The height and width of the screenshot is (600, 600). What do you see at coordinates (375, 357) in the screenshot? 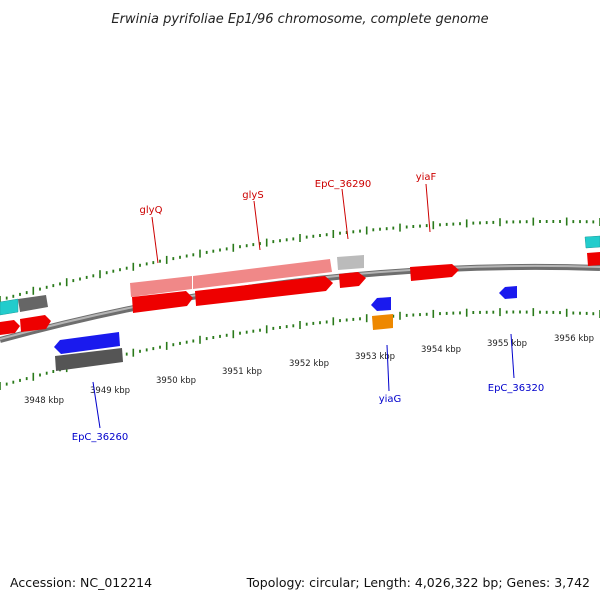
I see `scale-label-3953: 3953 kbp` at bounding box center [375, 357].